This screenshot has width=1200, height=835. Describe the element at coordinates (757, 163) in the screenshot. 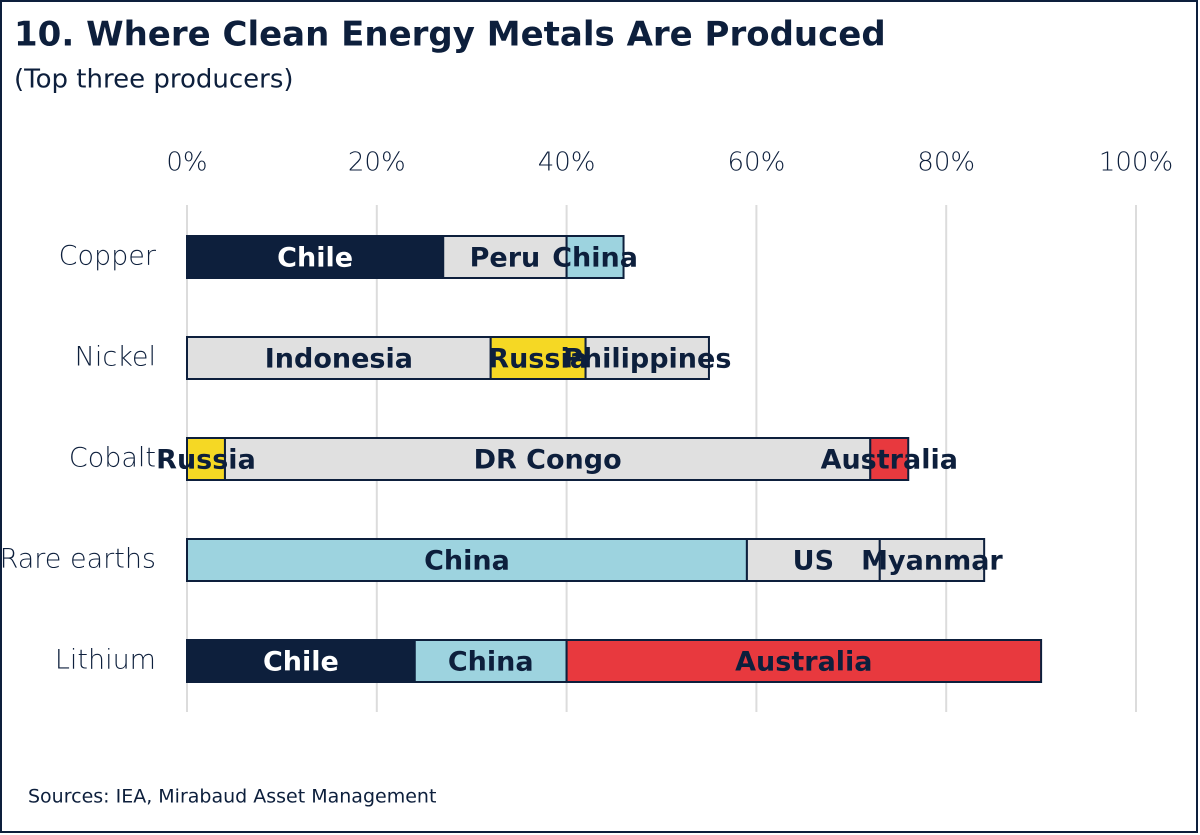

I see `x-tick-label: 60%` at that location.